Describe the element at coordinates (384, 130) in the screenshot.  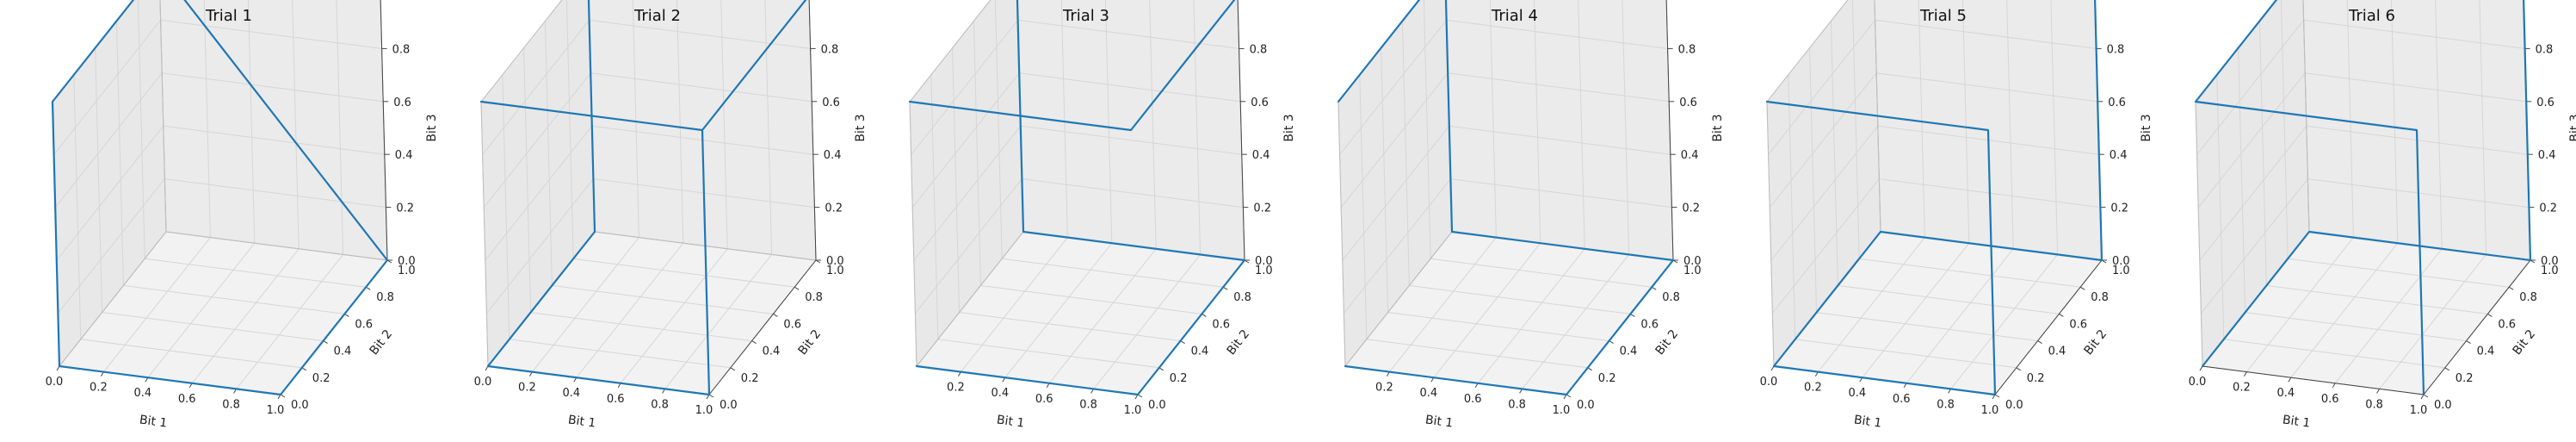
I see `z-axis-line` at that location.